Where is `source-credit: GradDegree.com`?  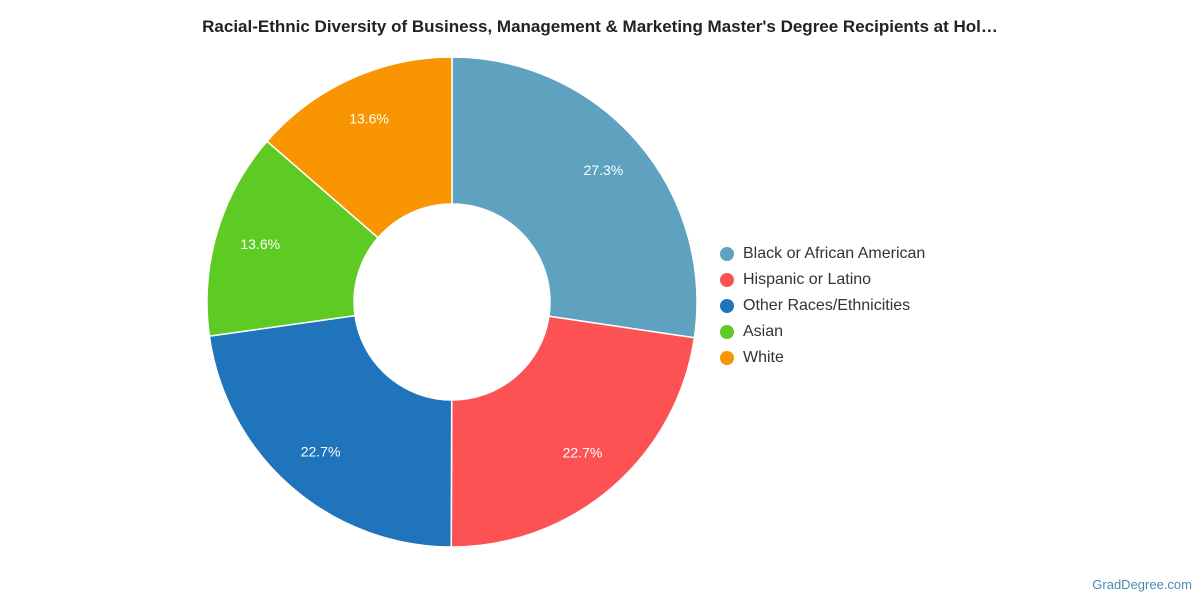 source-credit: GradDegree.com is located at coordinates (1142, 584).